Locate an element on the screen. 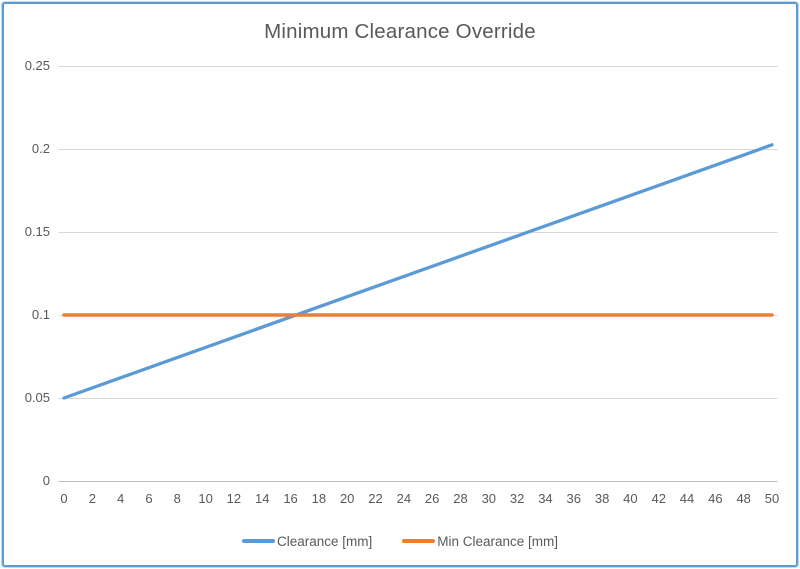 The image size is (800, 569). x-tick-label: 34 is located at coordinates (545, 498).